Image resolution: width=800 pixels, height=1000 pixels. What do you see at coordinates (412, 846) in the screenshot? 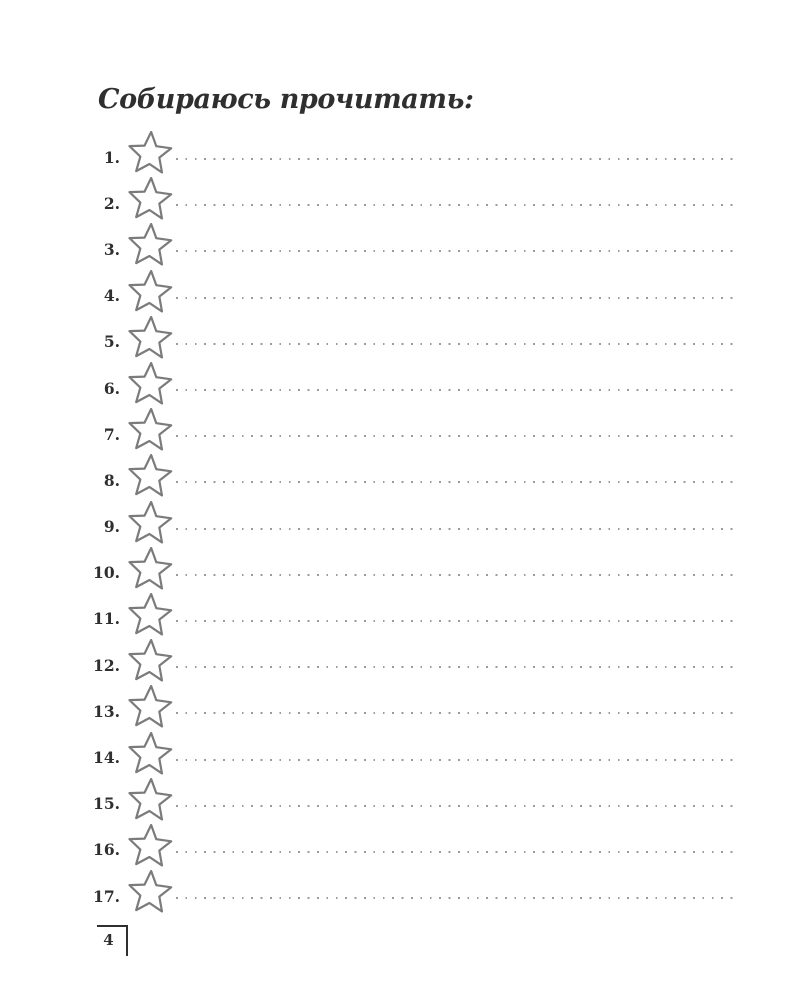
I see `list-item: 16.` at bounding box center [412, 846].